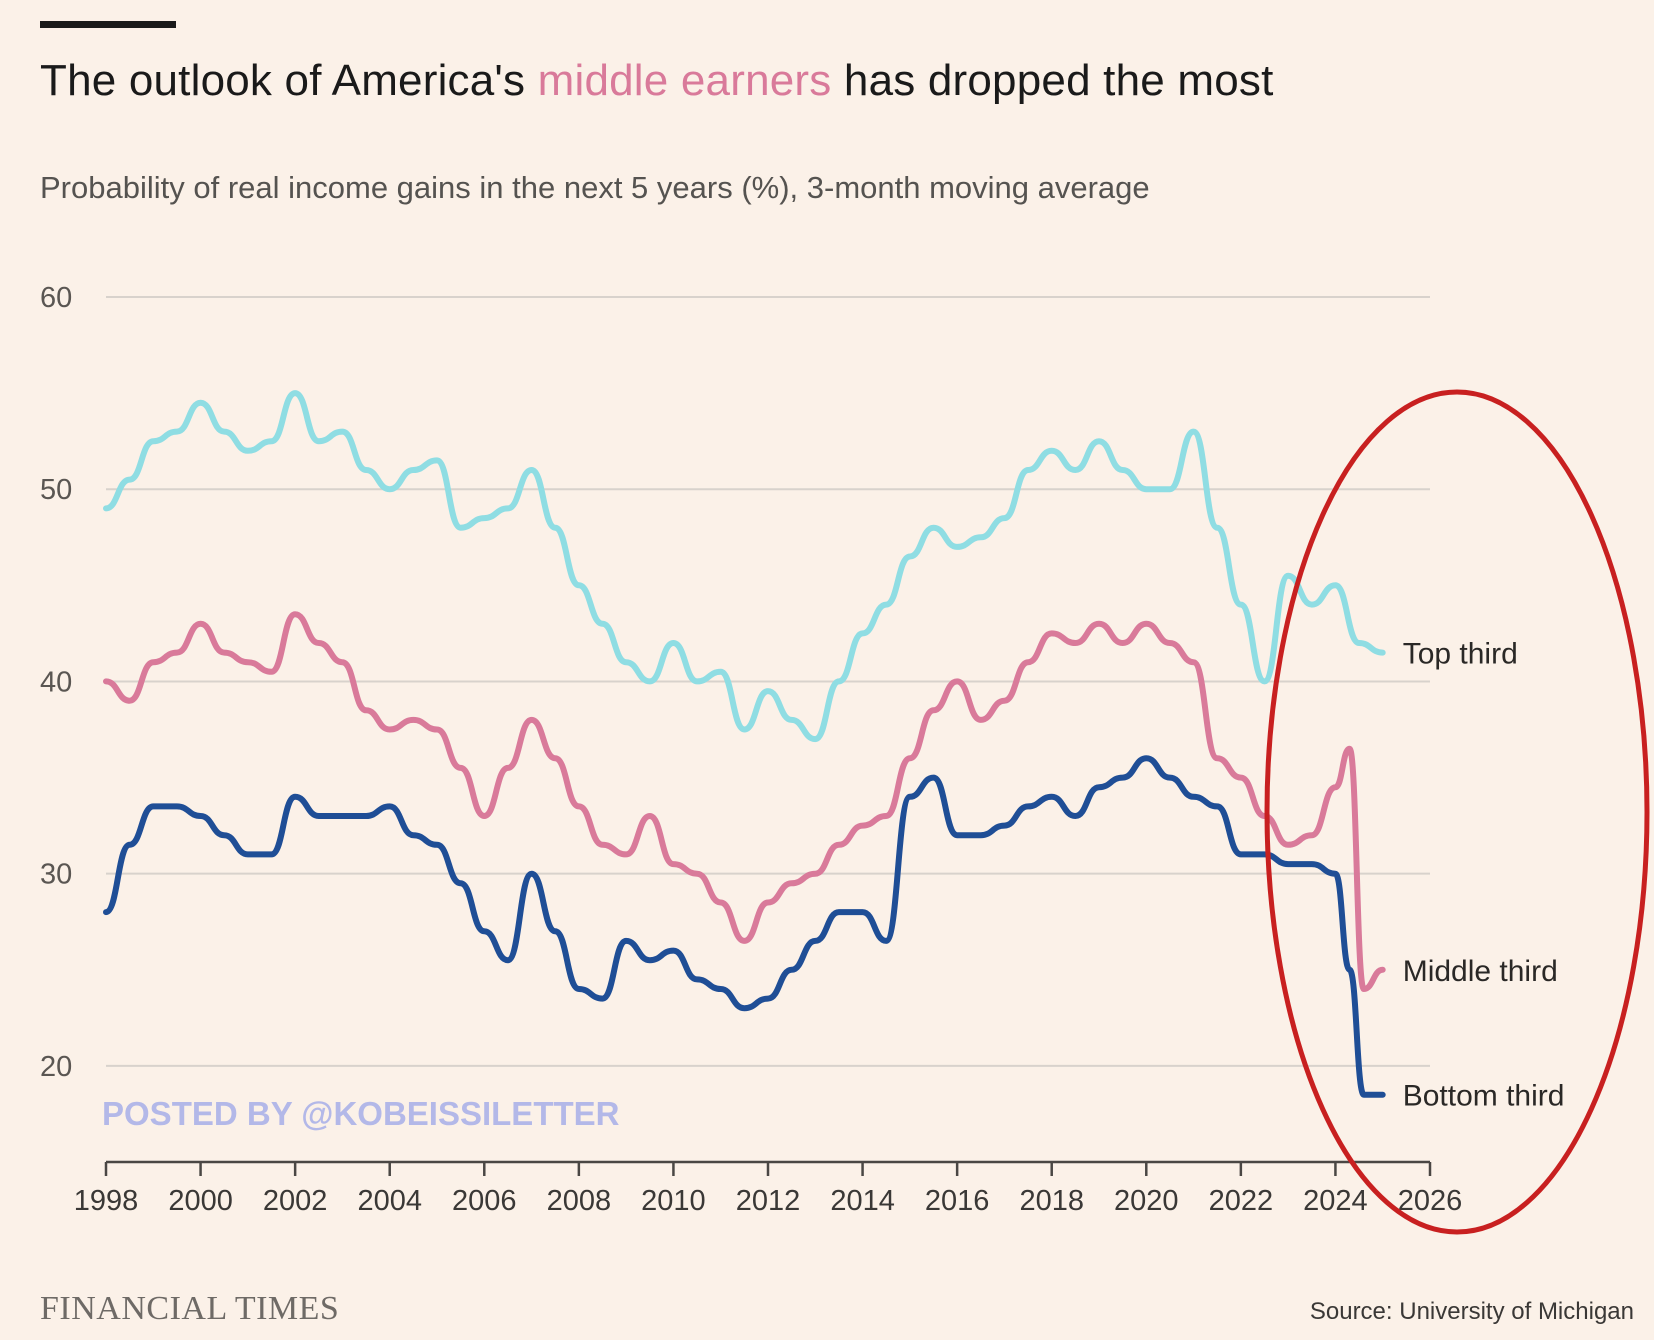 The width and height of the screenshot is (1654, 1340). What do you see at coordinates (56, 875) in the screenshot?
I see `y-tick-label: 30` at bounding box center [56, 875].